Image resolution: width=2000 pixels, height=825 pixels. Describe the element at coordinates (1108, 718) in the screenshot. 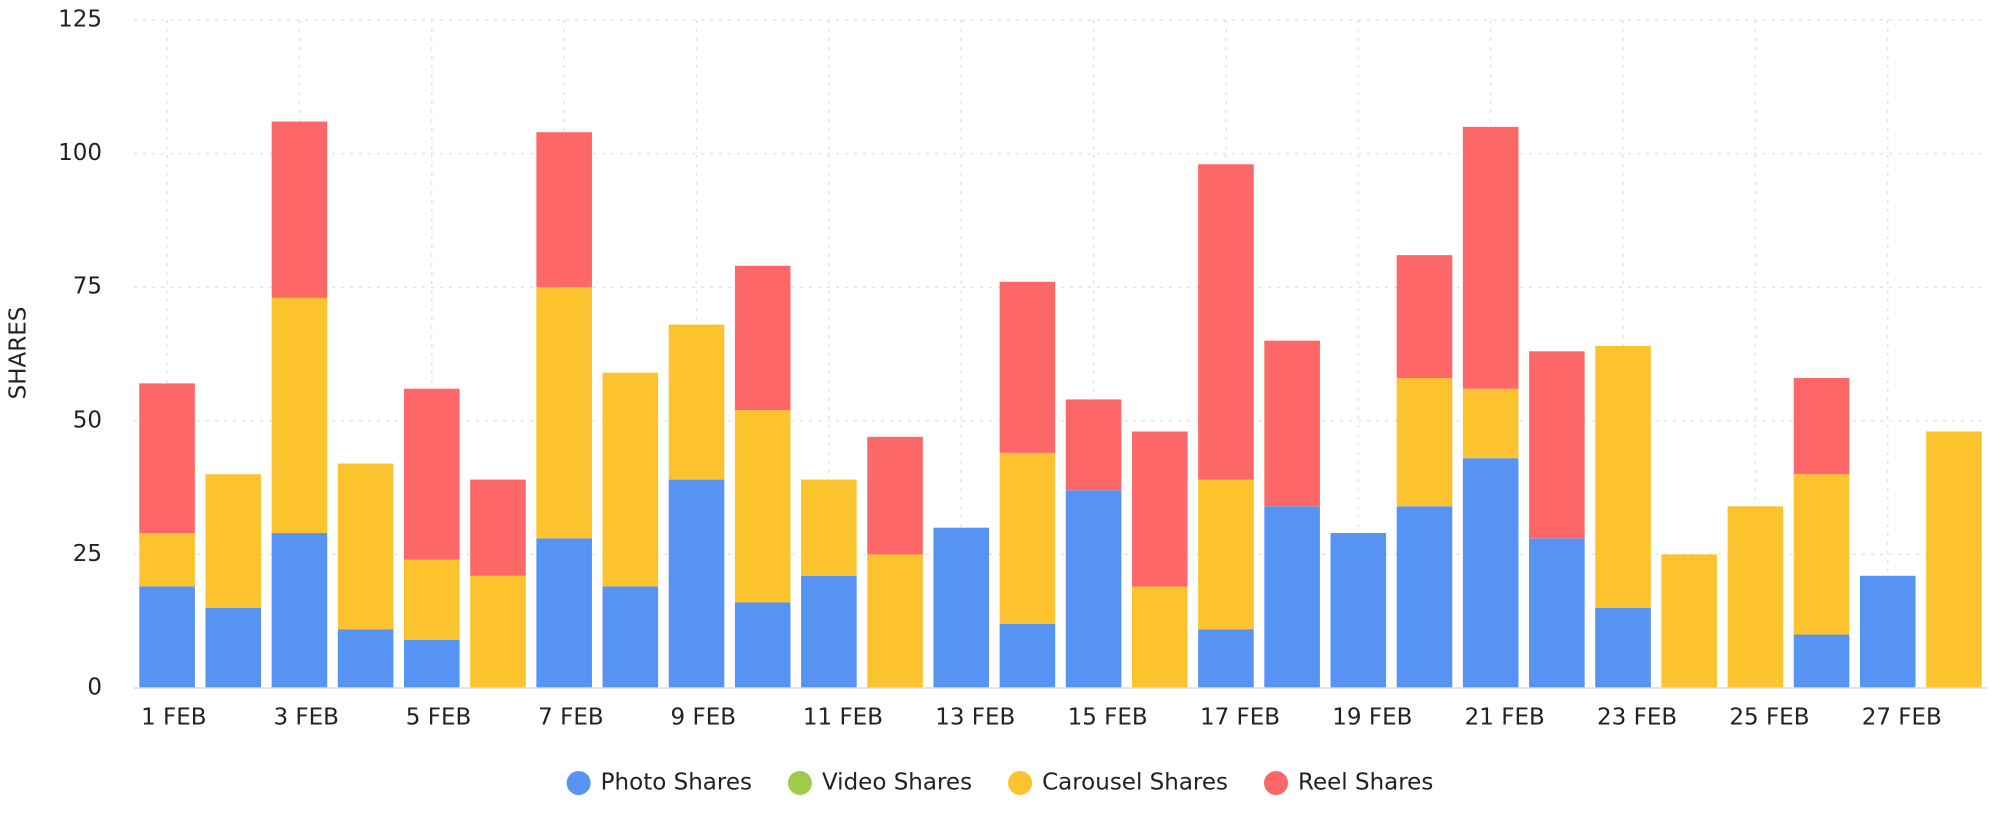

I see `x-tick-label: 15 FEB` at that location.